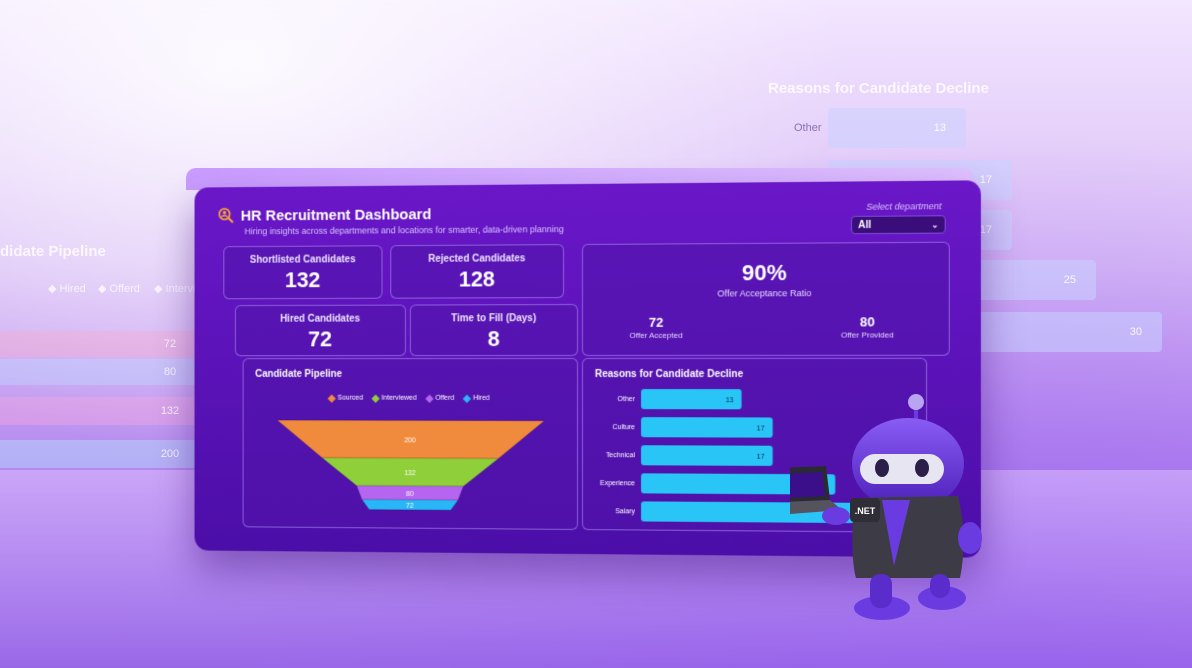  What do you see at coordinates (302, 260) in the screenshot?
I see `kpi-label: Shortlisted Candidates` at bounding box center [302, 260].